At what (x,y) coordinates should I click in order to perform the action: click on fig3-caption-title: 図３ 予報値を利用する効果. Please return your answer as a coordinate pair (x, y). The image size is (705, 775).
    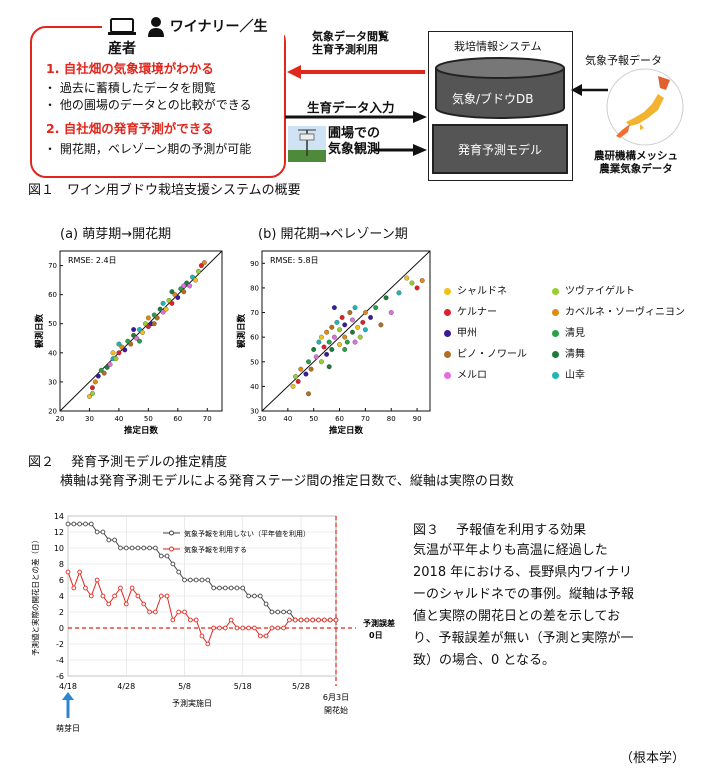
    Looking at the image, I should click on (500, 530).